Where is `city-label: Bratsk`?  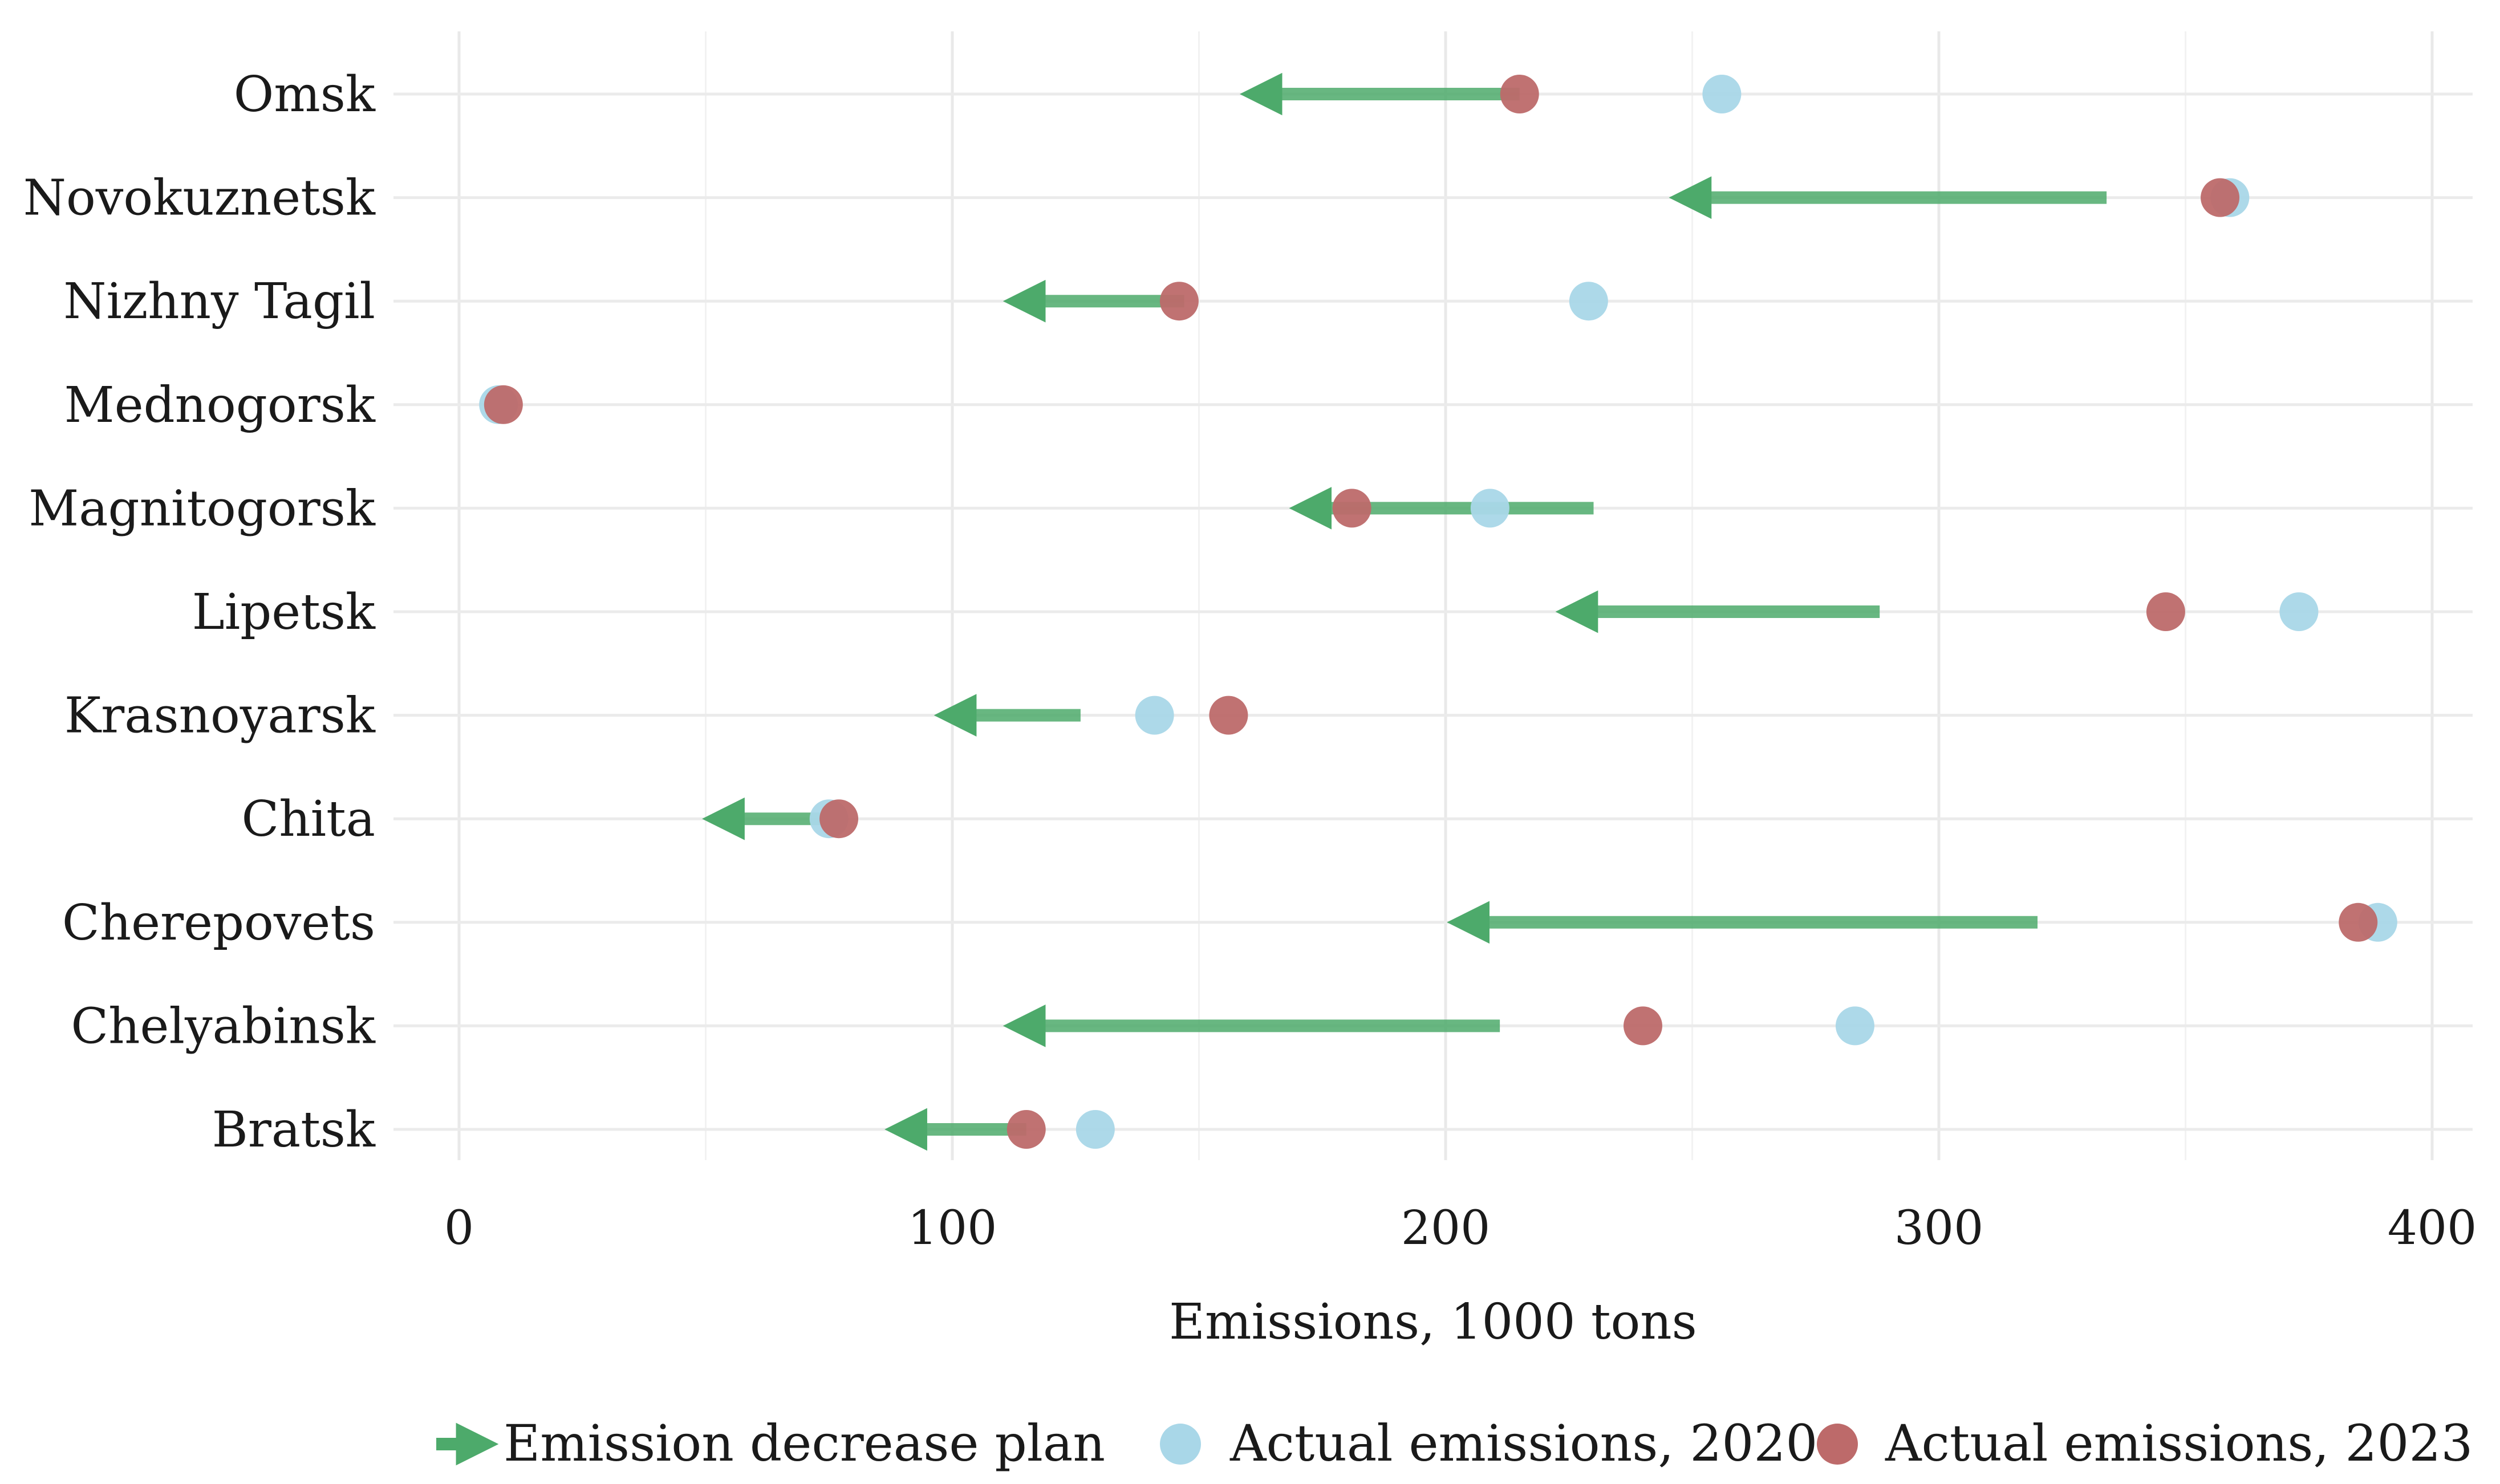
city-label: Bratsk is located at coordinates (294, 1129).